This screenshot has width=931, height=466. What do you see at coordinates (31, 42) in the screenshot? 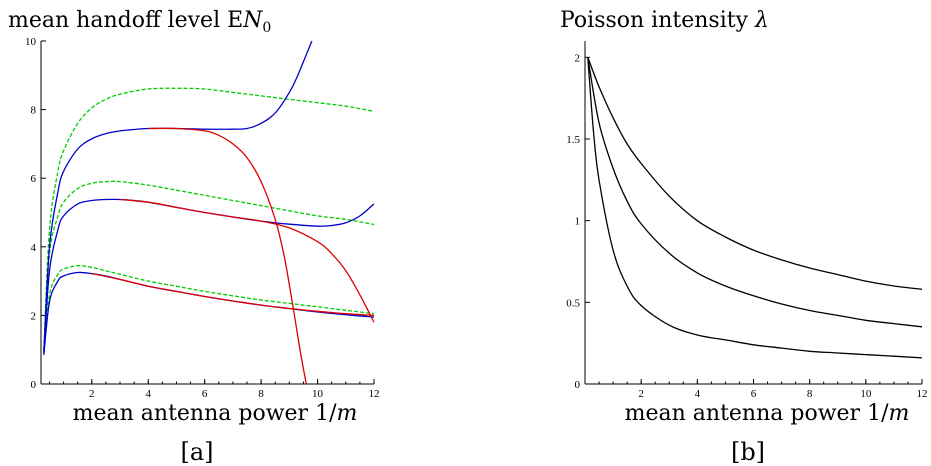
I see `y-tick-label: 10` at bounding box center [31, 42].